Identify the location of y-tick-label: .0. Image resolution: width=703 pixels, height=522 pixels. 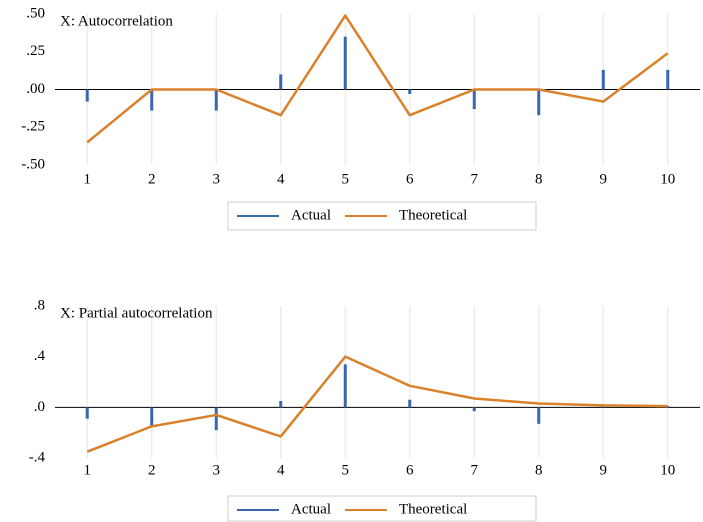
(39, 407).